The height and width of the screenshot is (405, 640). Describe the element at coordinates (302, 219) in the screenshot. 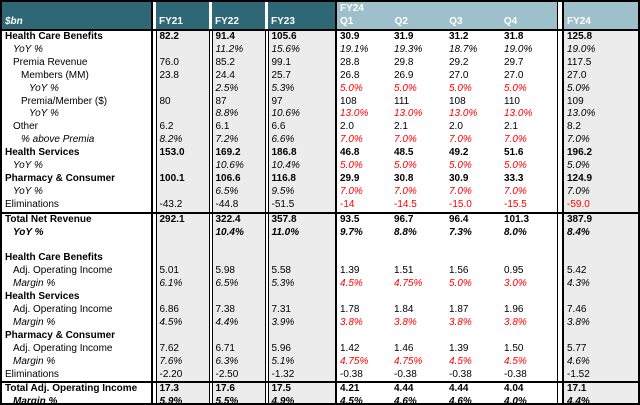

I see `value-cell: 357.8` at that location.